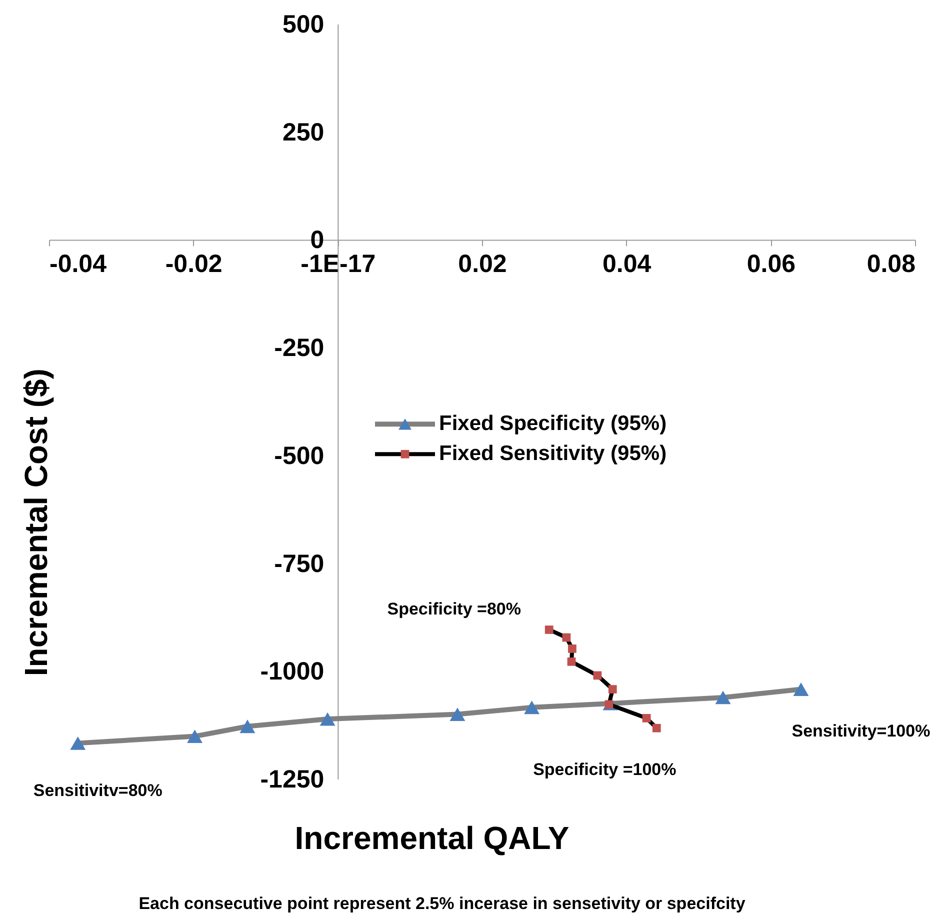  What do you see at coordinates (553, 454) in the screenshot?
I see `legend-label: Fixed Sensitivity (95%)` at bounding box center [553, 454].